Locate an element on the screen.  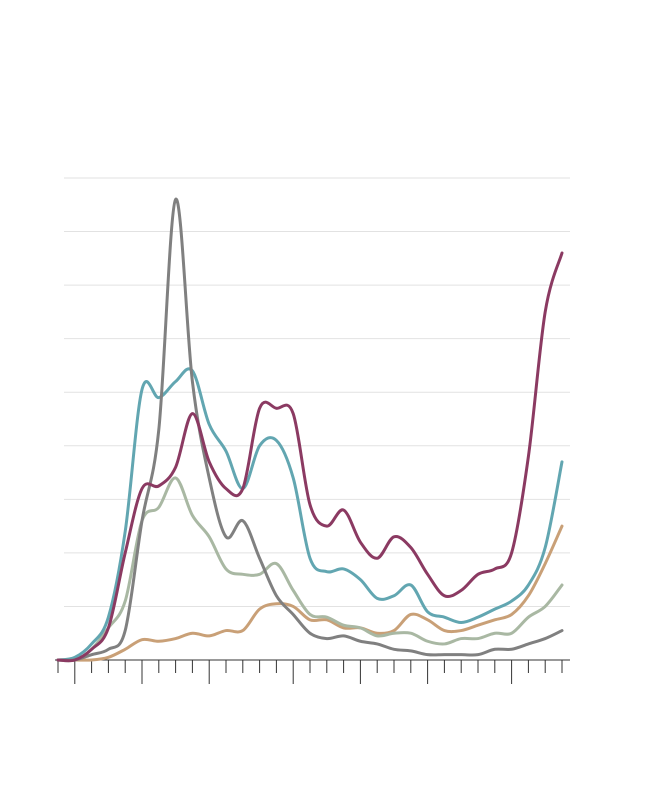
series-line is located at coordinates (310, 593).